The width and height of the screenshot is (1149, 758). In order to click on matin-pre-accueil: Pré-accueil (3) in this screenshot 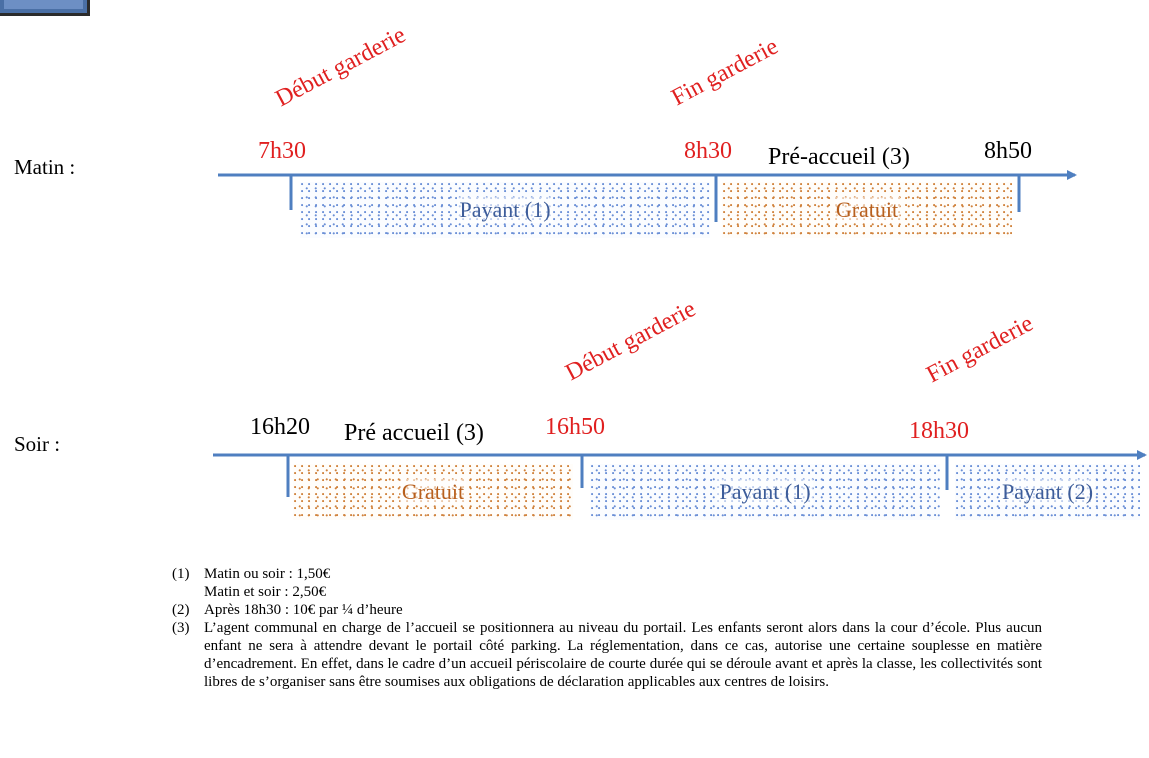, I will do `click(839, 157)`.